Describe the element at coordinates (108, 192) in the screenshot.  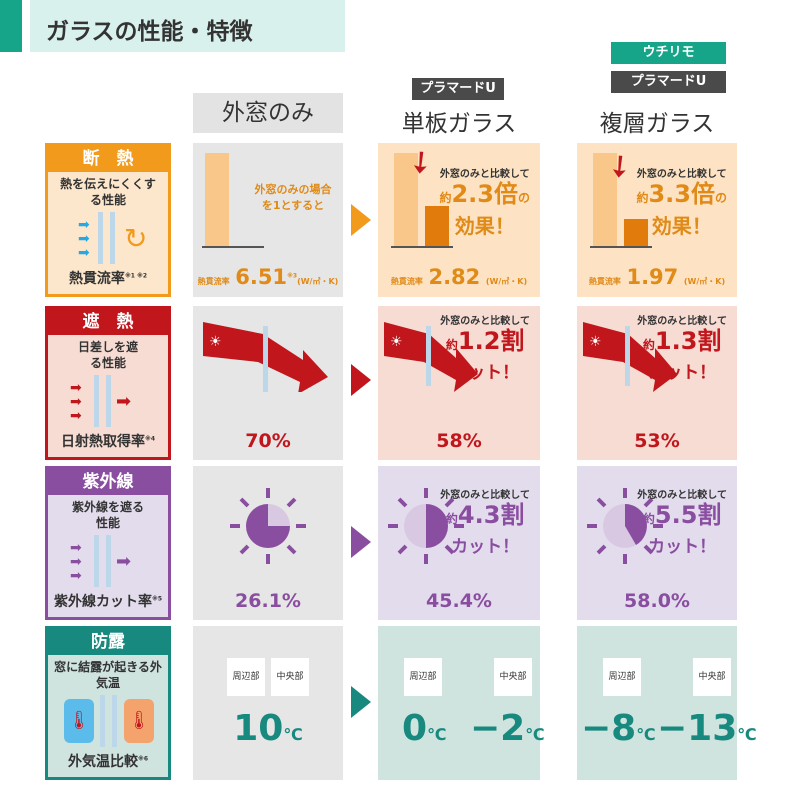
I see `row-description: 熱を伝えにくくする性能` at that location.